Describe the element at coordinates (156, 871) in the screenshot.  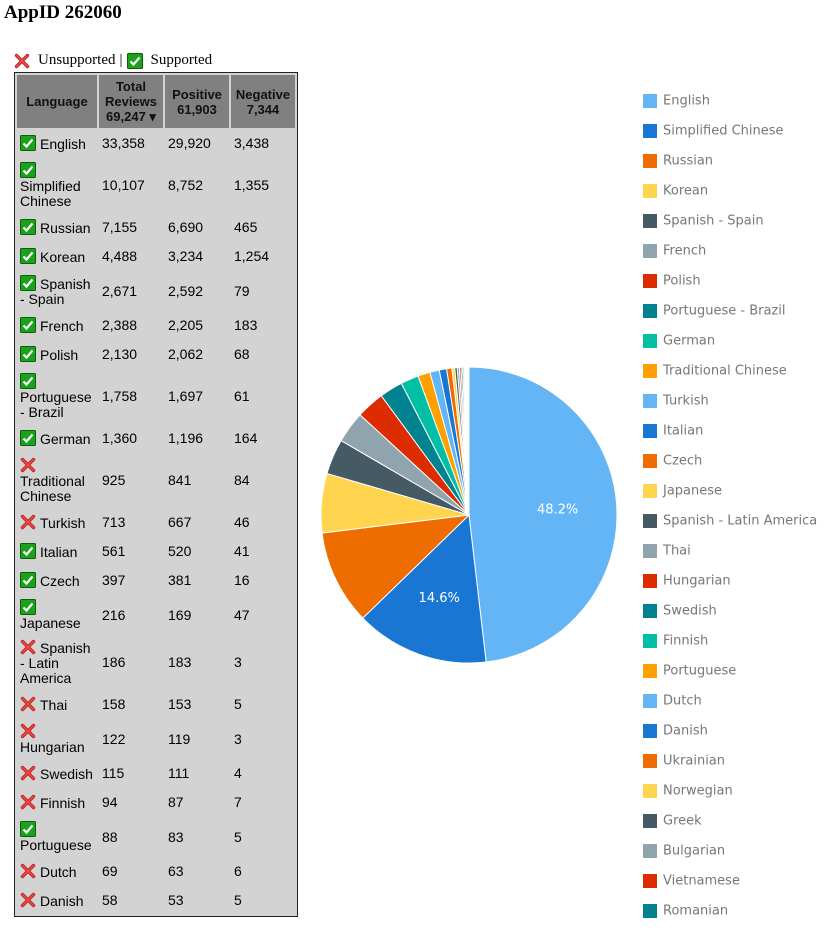
I see `table-row: Dutch 69 63 6` at that location.